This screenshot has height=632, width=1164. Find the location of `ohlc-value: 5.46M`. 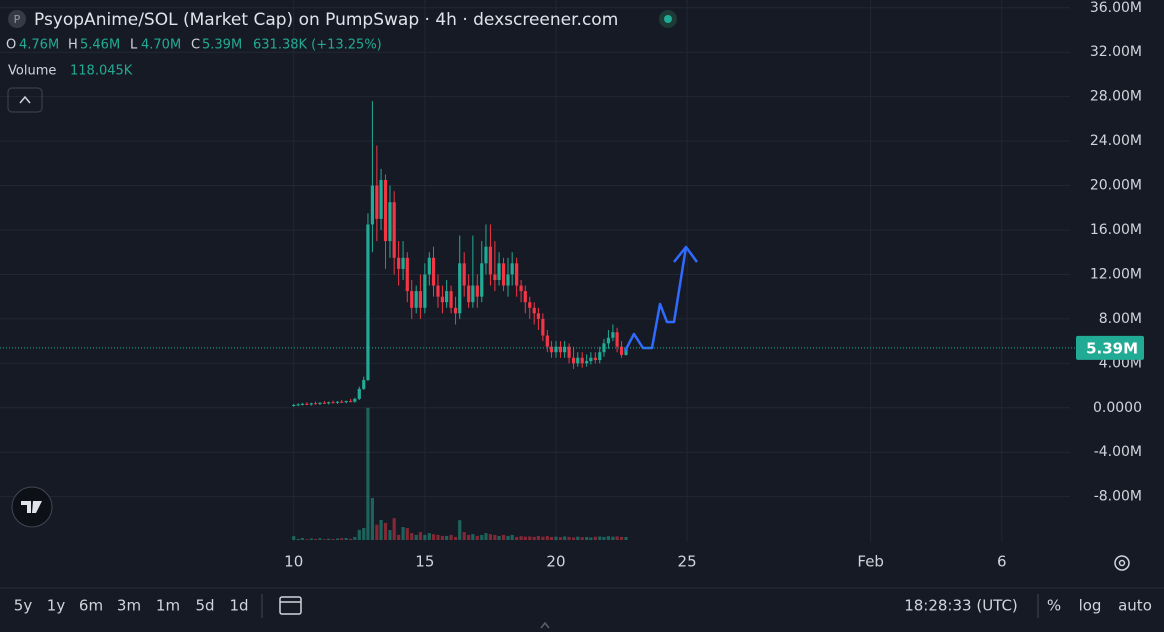

ohlc-value: 5.46M is located at coordinates (100, 45).